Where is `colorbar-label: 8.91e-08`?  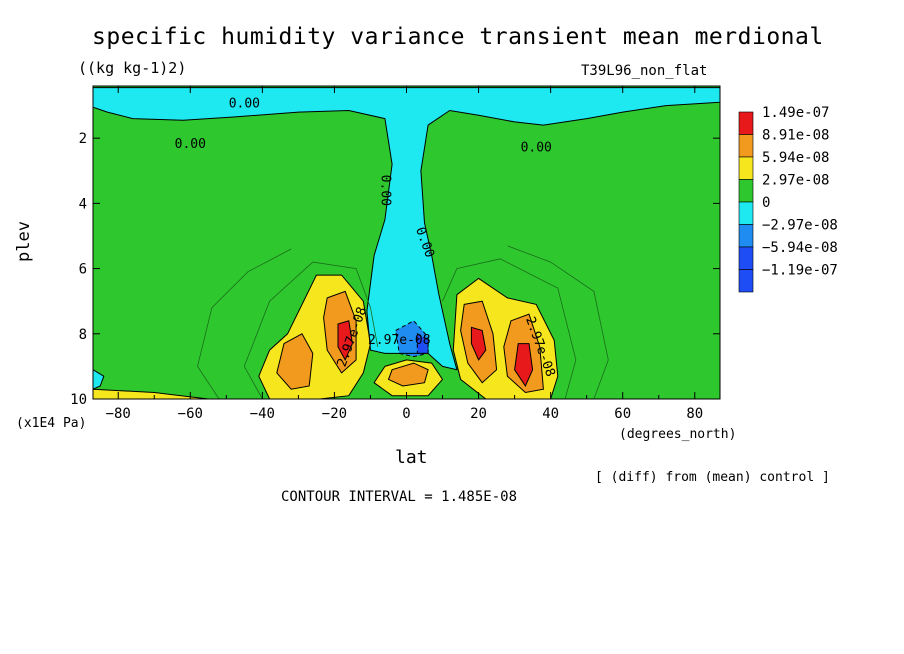 colorbar-label: 8.91e-08 is located at coordinates (795, 136).